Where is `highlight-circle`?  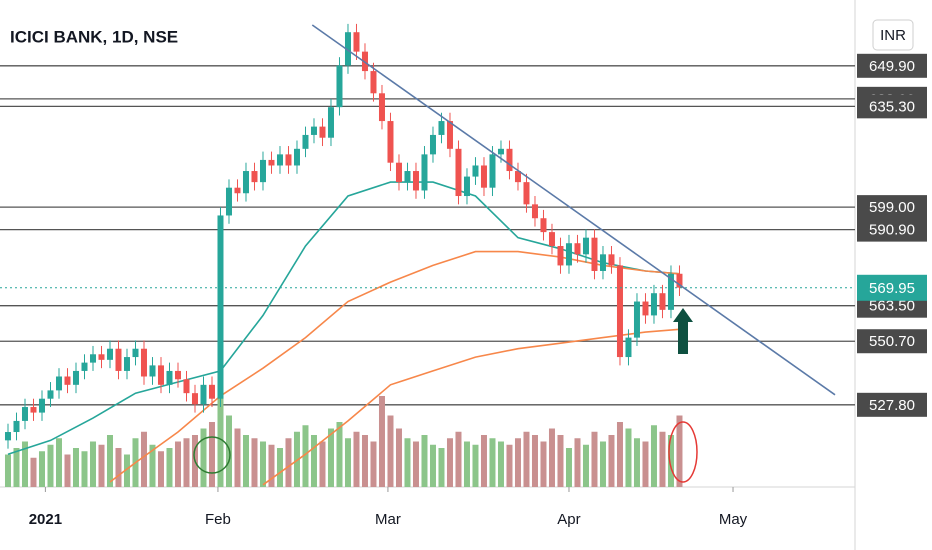 highlight-circle is located at coordinates (683, 452).